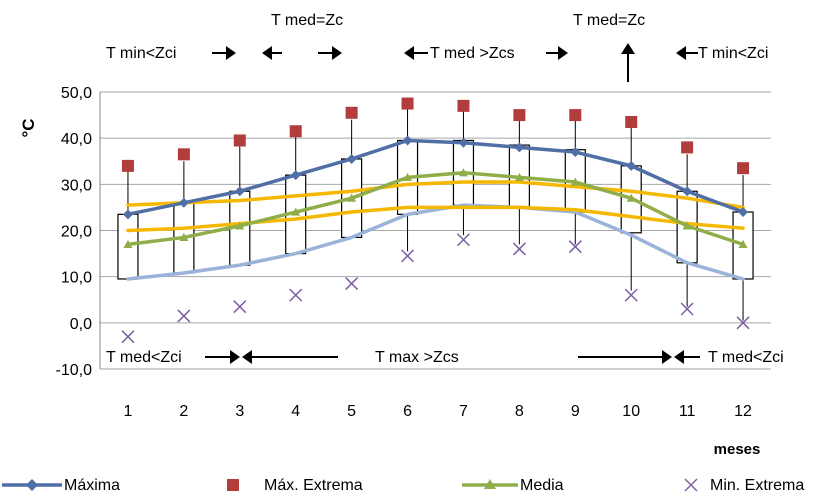  I want to click on y-tick-label: 20,0, so click(76, 232).